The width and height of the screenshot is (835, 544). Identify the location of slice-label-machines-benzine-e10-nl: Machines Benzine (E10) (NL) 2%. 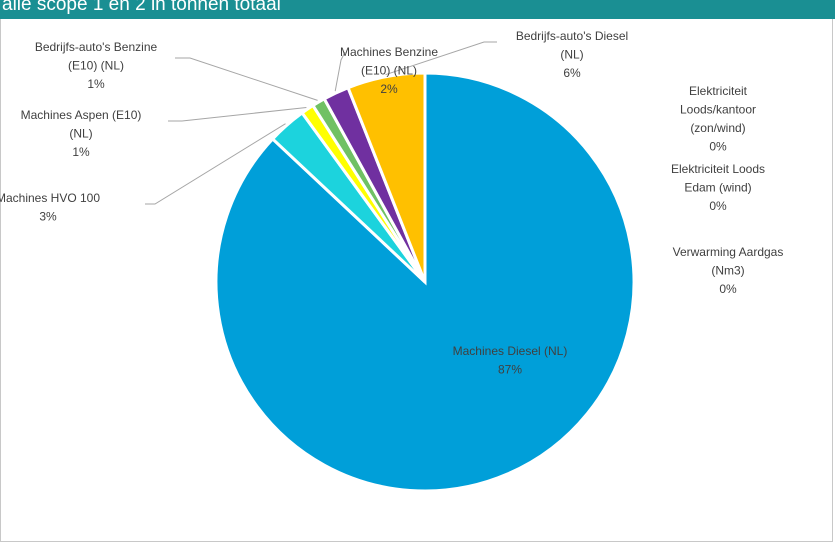
(389, 70).